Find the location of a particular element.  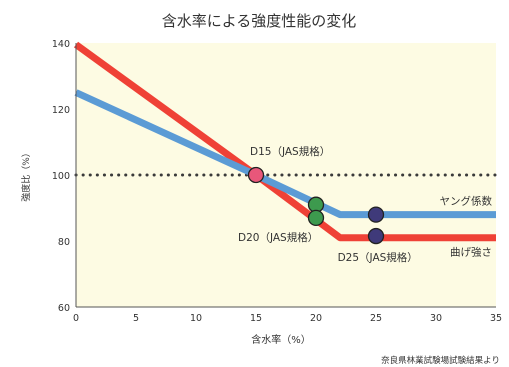

x-tick-label: 25 is located at coordinates (376, 318).